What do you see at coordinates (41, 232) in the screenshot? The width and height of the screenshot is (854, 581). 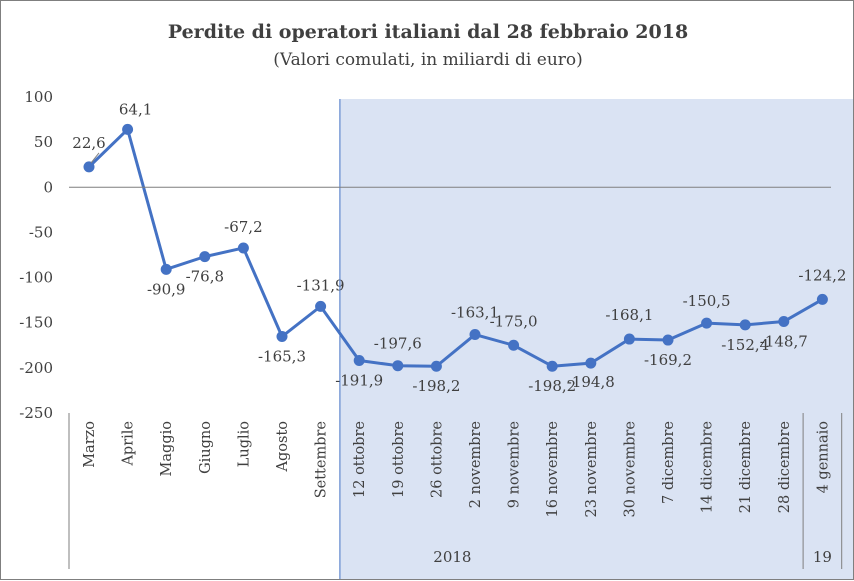 I see `y-tick-label: -50` at bounding box center [41, 232].